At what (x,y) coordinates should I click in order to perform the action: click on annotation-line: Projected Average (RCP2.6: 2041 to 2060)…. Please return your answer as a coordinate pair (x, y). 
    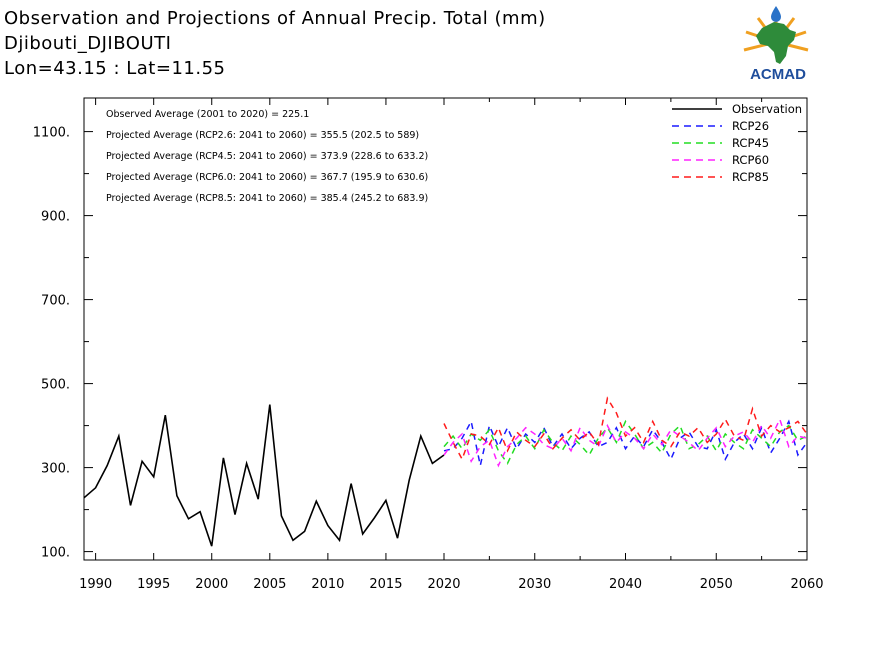
    Looking at the image, I should click on (262, 135).